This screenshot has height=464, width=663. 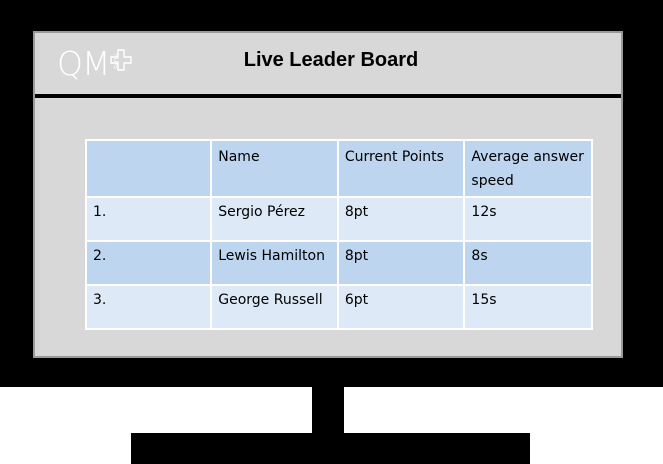 I want to click on header-divider, so click(x=328, y=96).